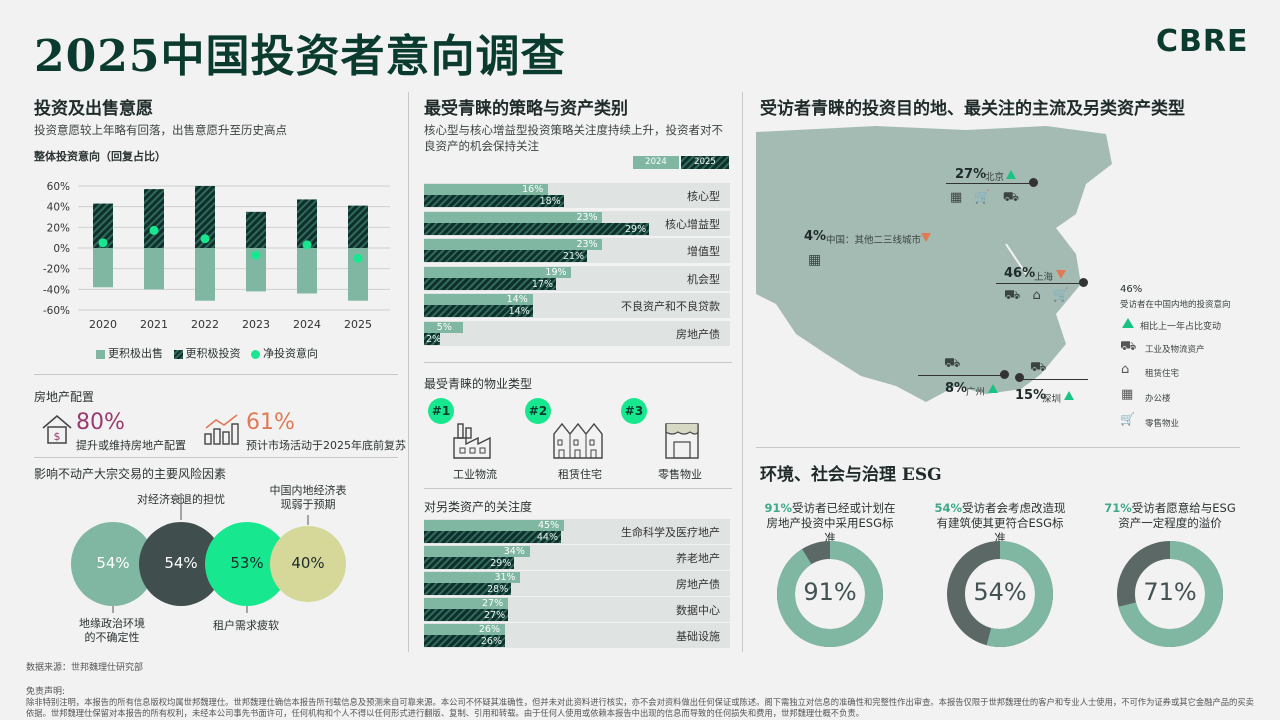 The height and width of the screenshot is (720, 1280). Describe the element at coordinates (1181, 327) in the screenshot. I see `legend-trend: 相比上一年占比变动` at that location.